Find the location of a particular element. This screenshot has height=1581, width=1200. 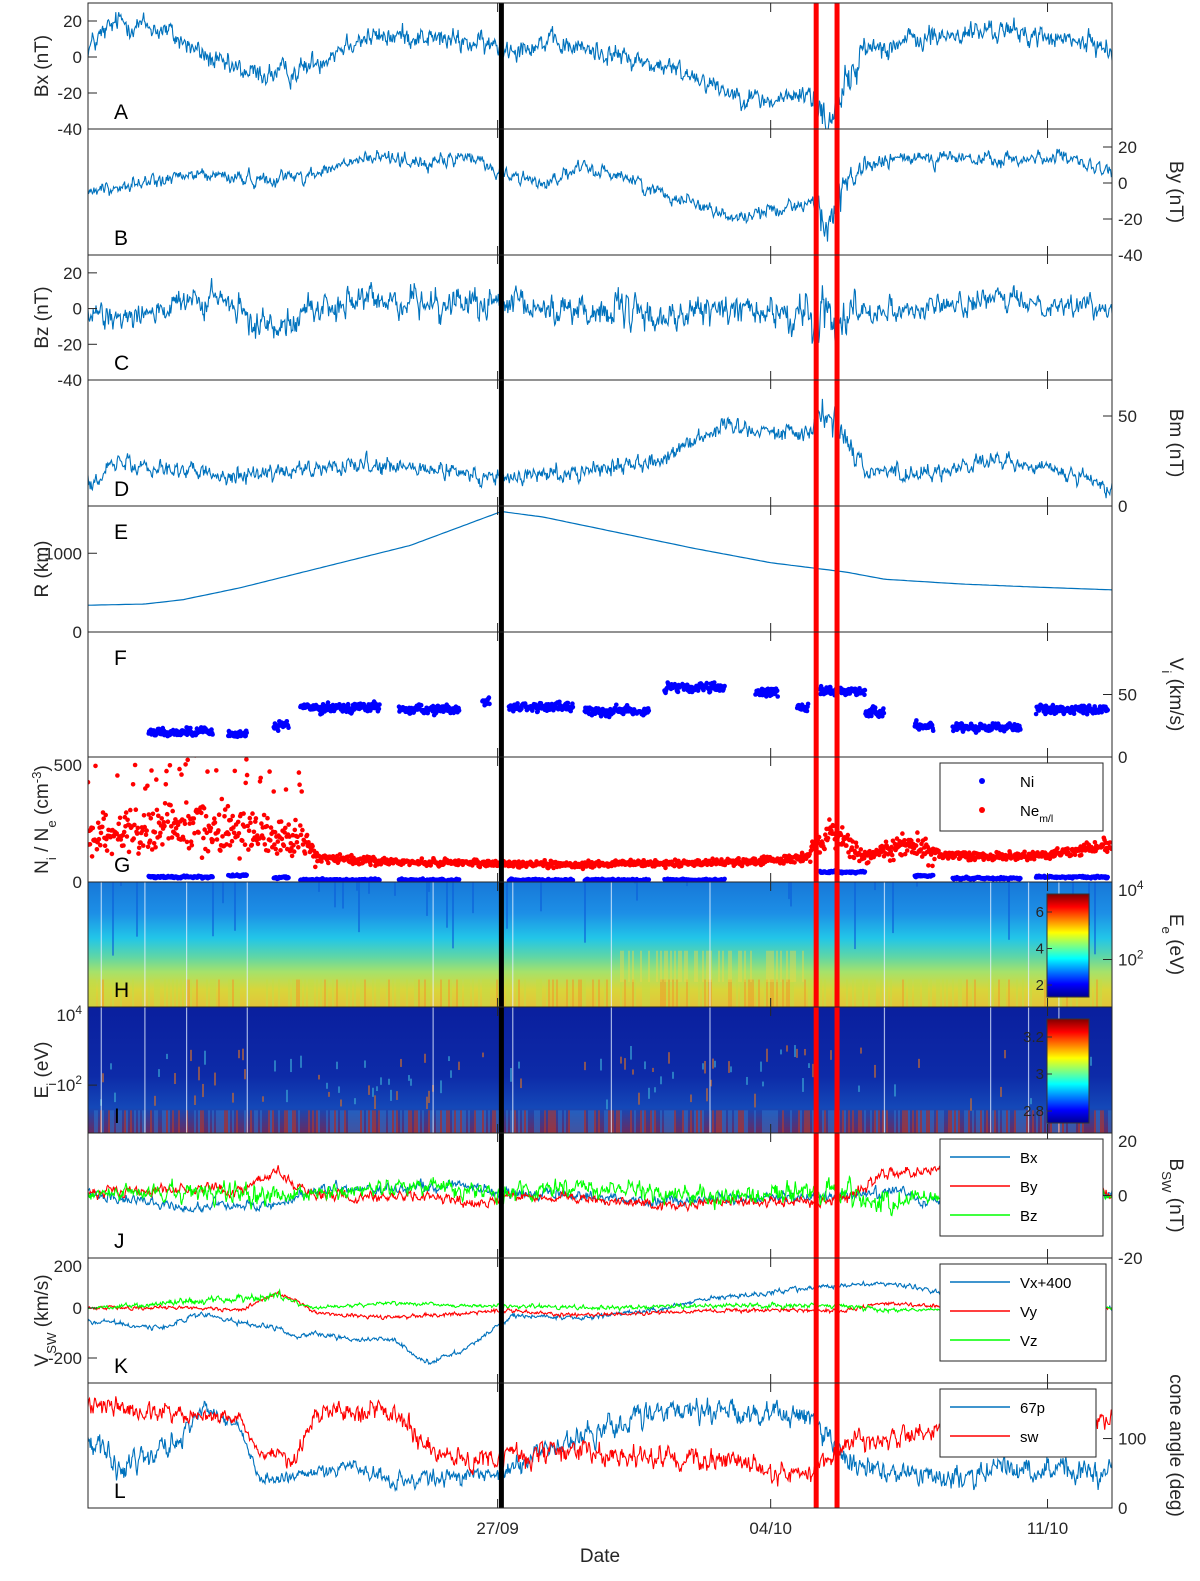

panel-b-frame is located at coordinates (600, 192).